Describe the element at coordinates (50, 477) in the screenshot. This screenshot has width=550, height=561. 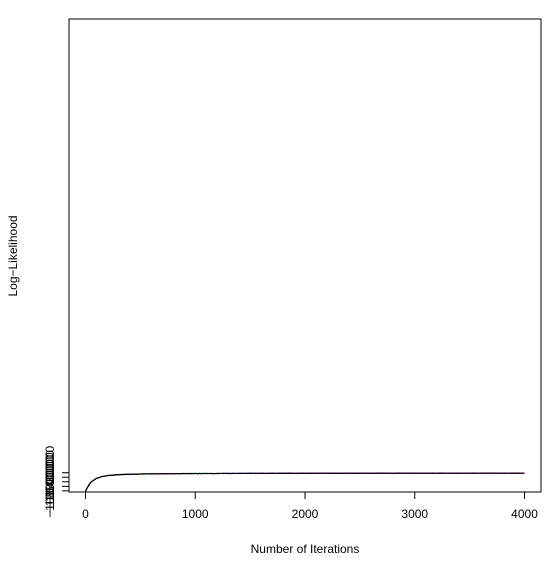
I see `y-tick-label: −1020000` at that location.